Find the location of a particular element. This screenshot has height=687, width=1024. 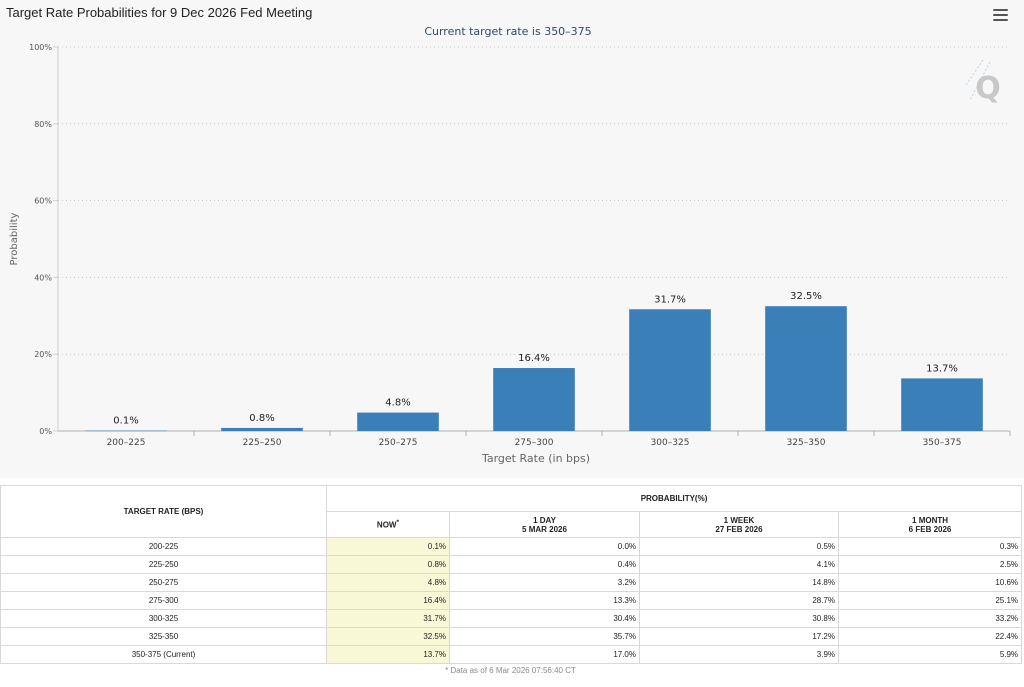

cell-now: 16.4% is located at coordinates (388, 600).